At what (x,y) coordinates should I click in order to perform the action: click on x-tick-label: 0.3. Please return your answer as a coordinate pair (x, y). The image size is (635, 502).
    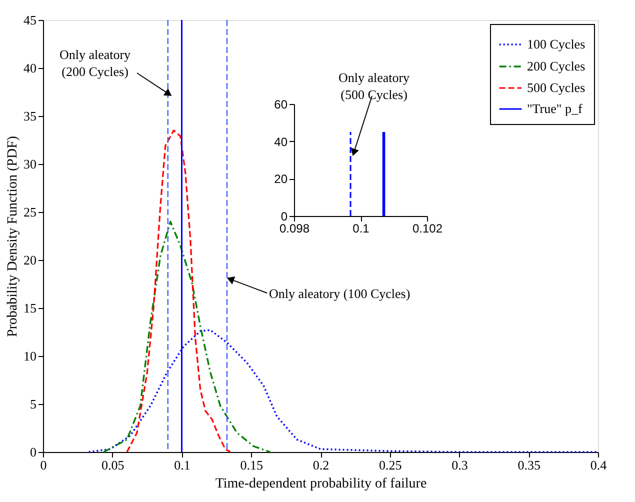
    Looking at the image, I should click on (460, 465).